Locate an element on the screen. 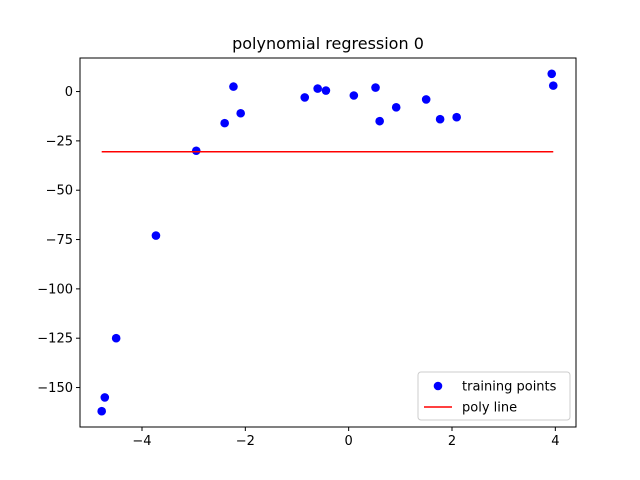 The width and height of the screenshot is (640, 480). legend-marker-swatch is located at coordinates (438, 386).